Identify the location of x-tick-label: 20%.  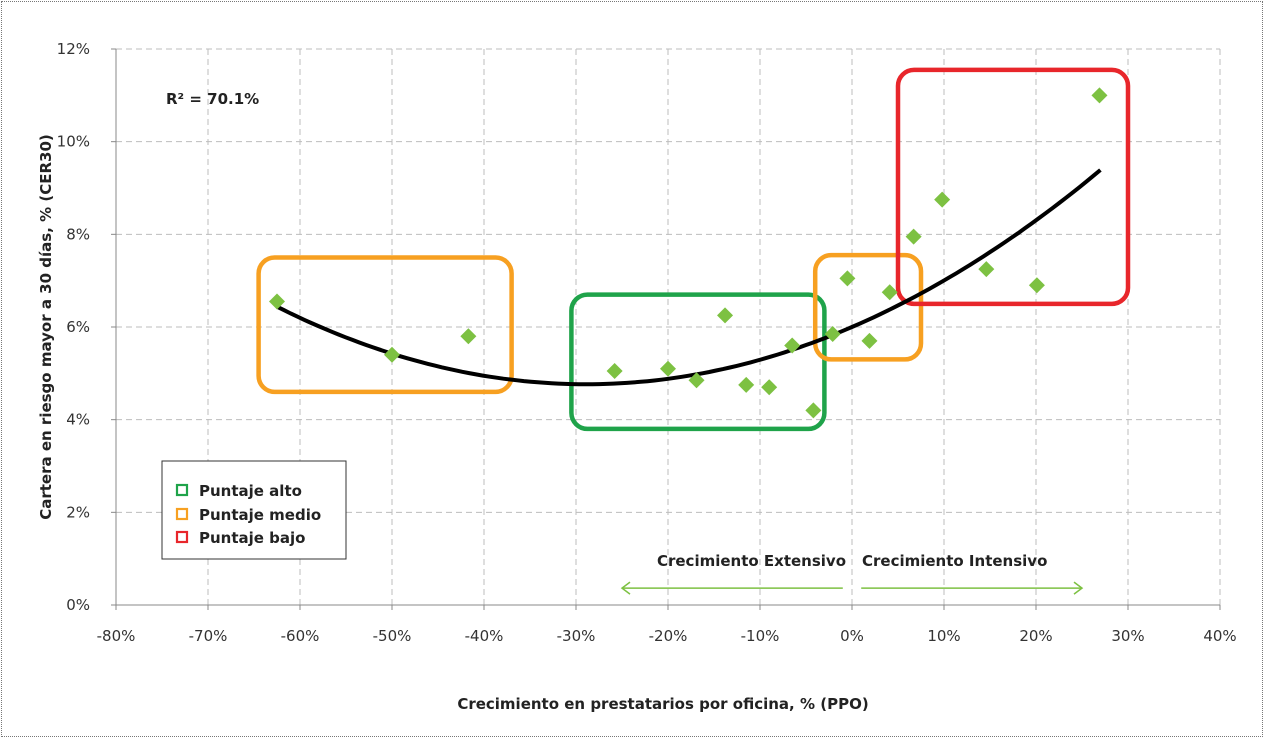
(1035, 636).